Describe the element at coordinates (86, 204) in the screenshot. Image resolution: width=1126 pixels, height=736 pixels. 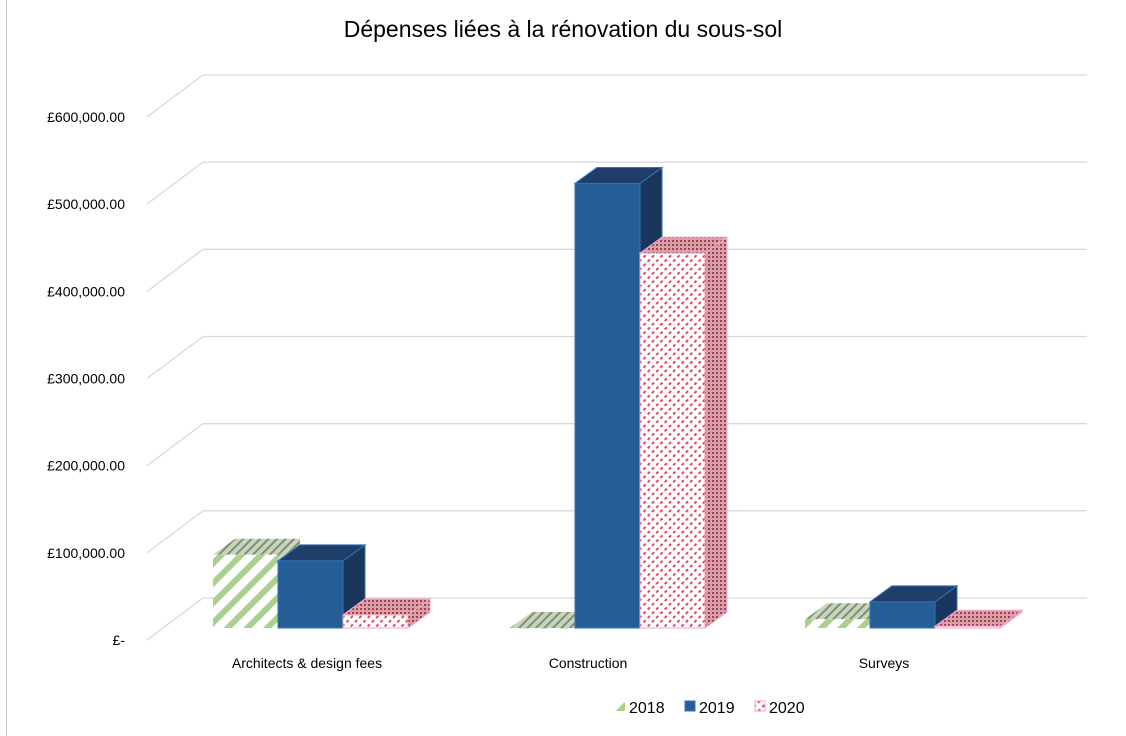
I see `y-tick-label: £500,000.00` at that location.